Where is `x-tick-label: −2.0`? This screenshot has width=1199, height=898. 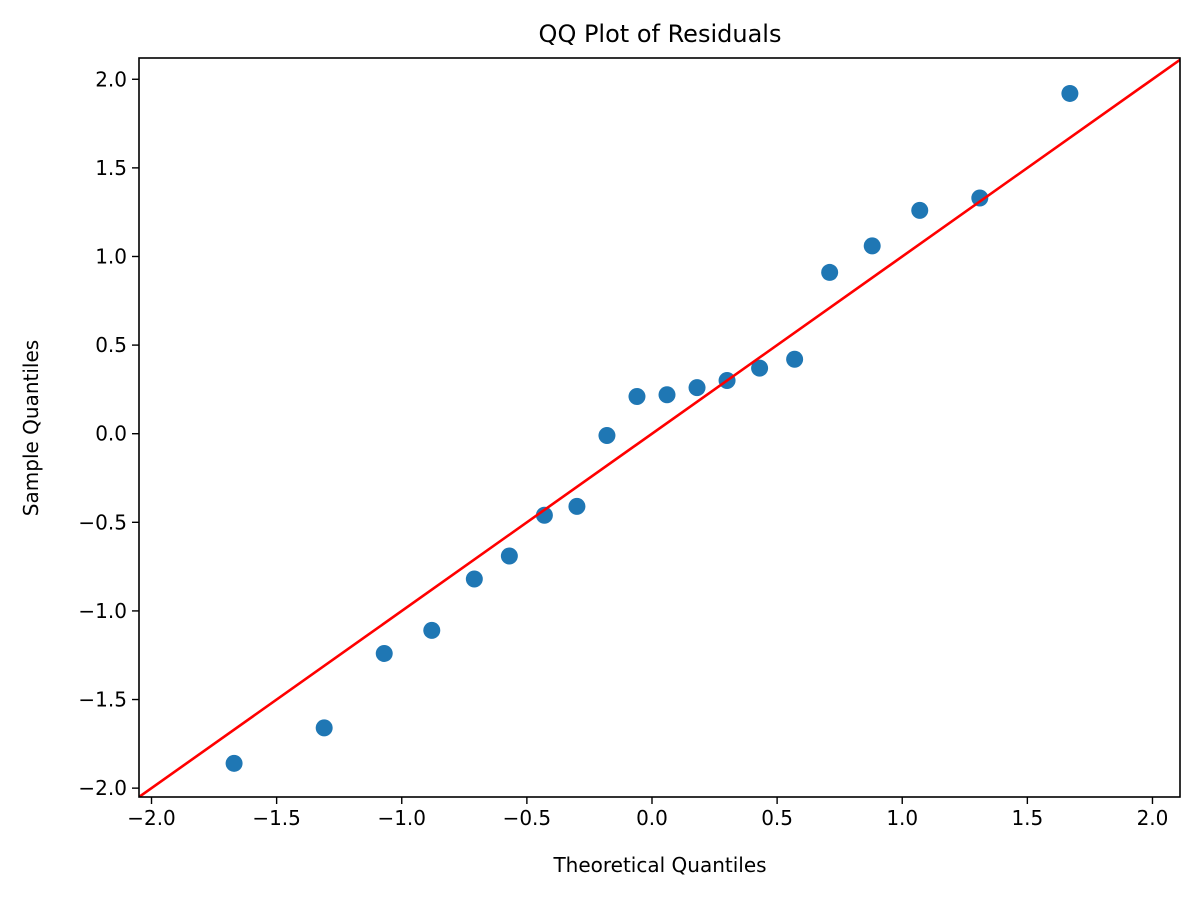
x-tick-label: −2.0 is located at coordinates (151, 818).